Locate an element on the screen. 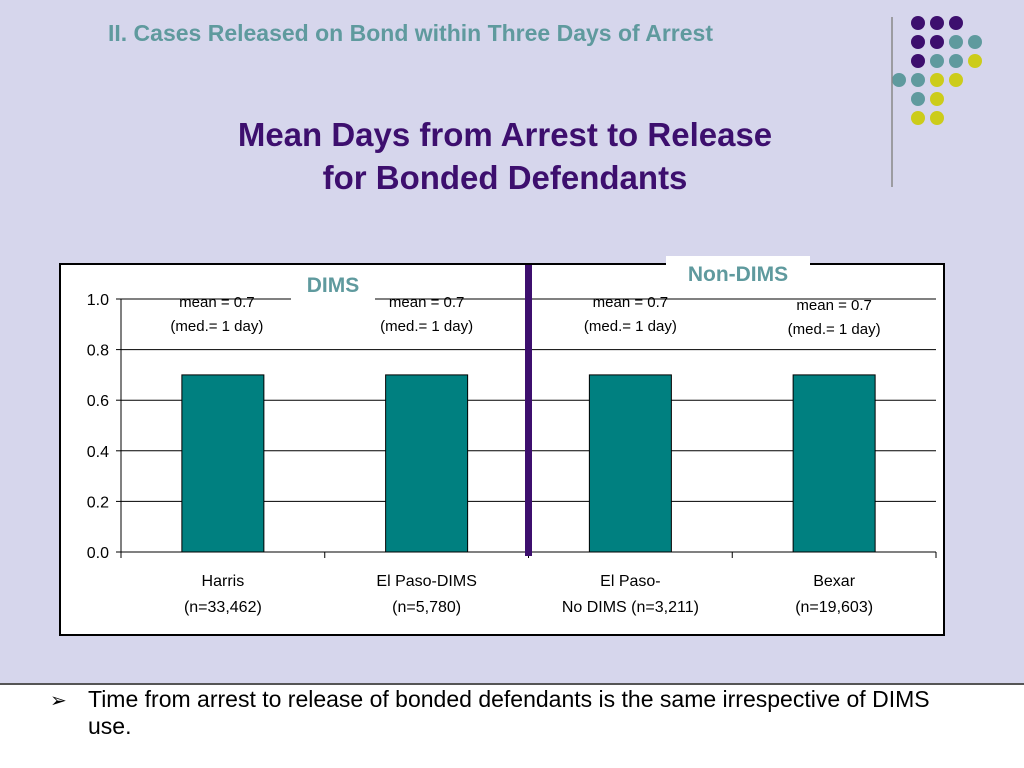 The height and width of the screenshot is (768, 1024). decorative-dot-grid is located at coordinates (936, 101).